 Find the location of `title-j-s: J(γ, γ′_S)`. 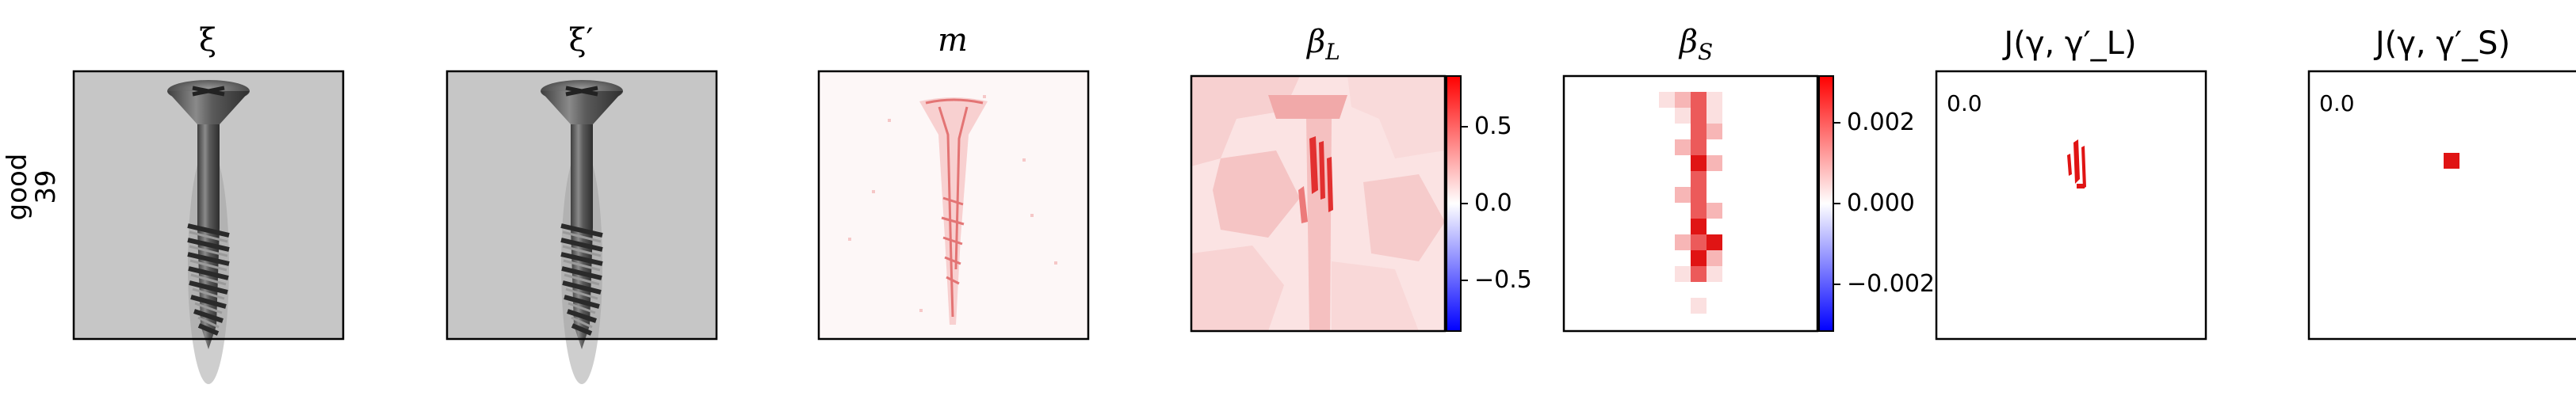

title-j-s: J(γ, γ′_S) is located at coordinates (2443, 43).